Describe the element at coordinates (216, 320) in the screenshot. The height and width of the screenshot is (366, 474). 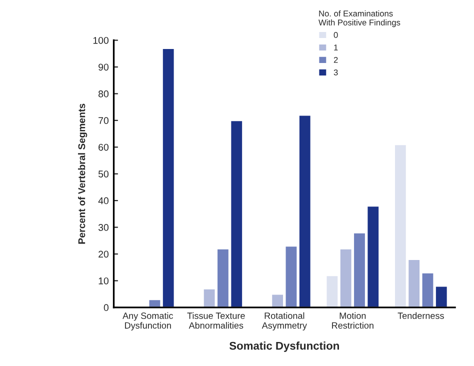
I see `x-tick-label: Tissue Texture Abnormalities` at that location.